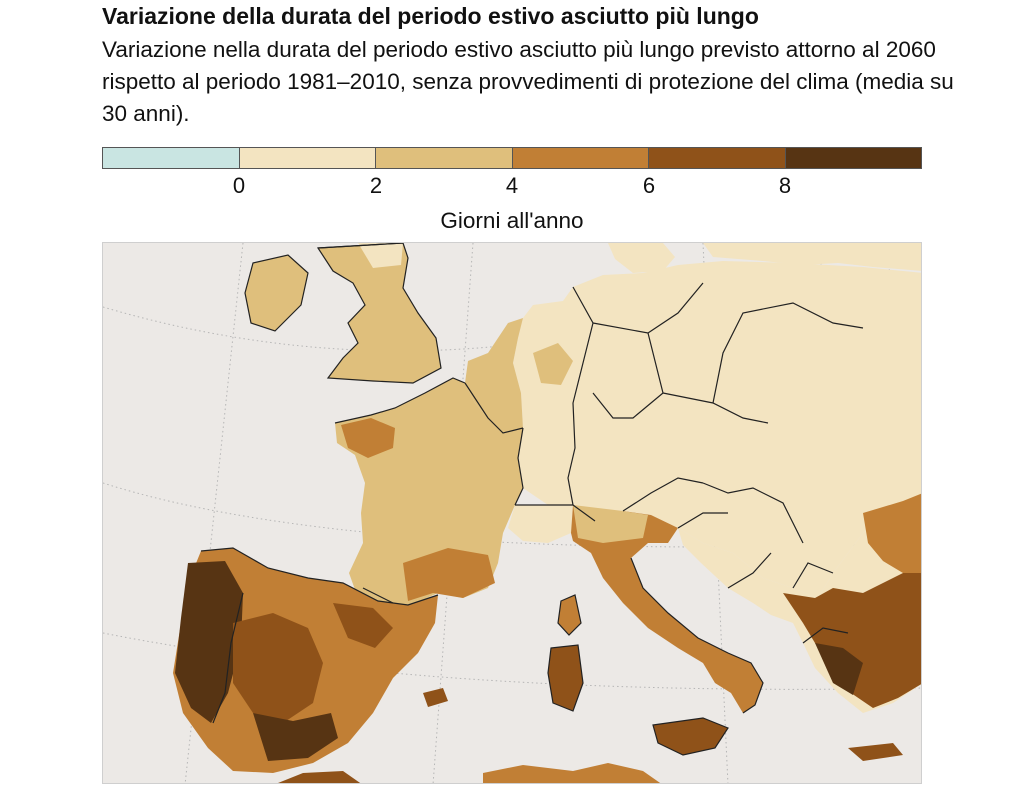 The width and height of the screenshot is (1024, 788). What do you see at coordinates (641, 258) in the screenshot?
I see `denmark-region` at bounding box center [641, 258].